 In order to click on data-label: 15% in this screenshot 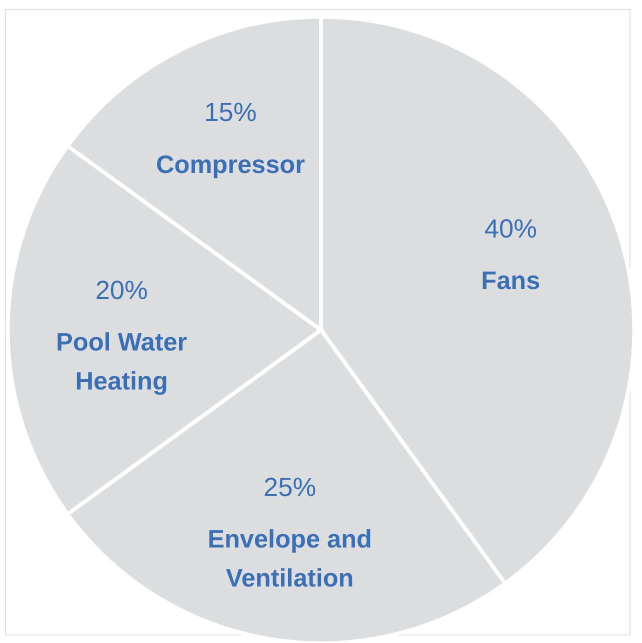, I will do `click(230, 112)`.